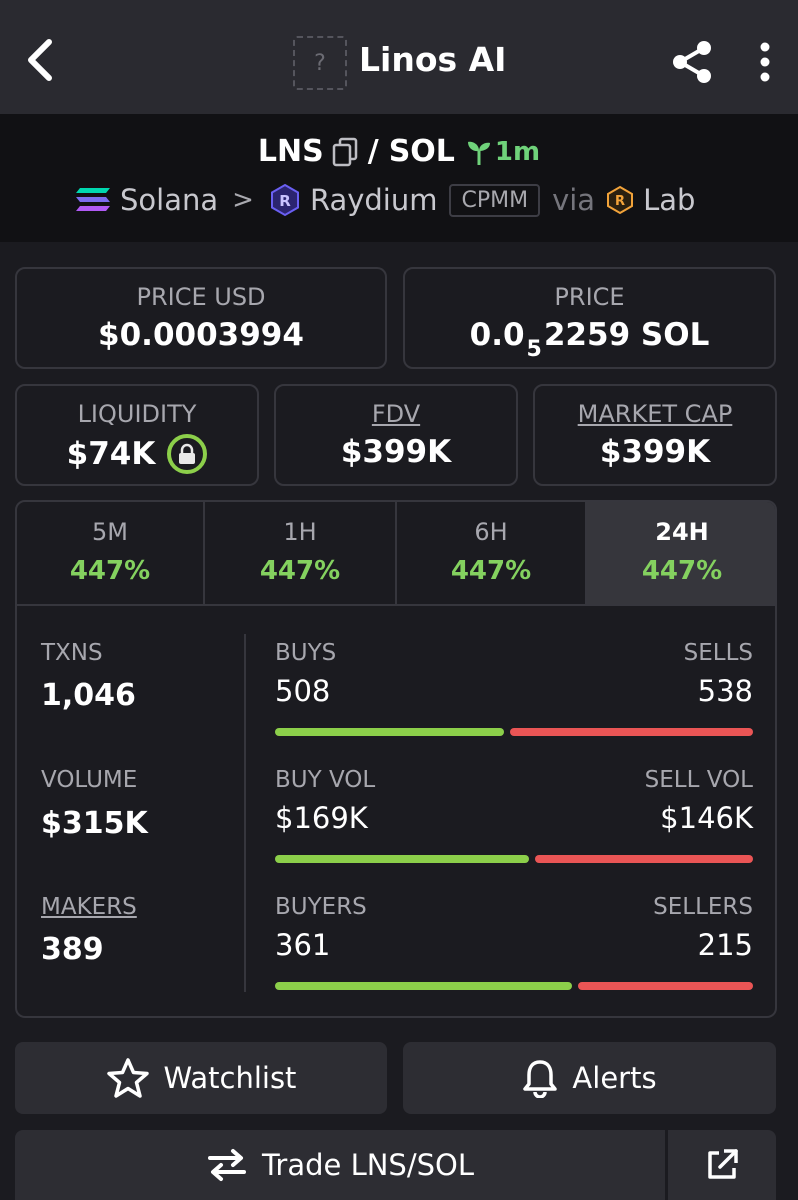  What do you see at coordinates (137, 414) in the screenshot?
I see `liquidity-label: LIQUIDITY` at bounding box center [137, 414].